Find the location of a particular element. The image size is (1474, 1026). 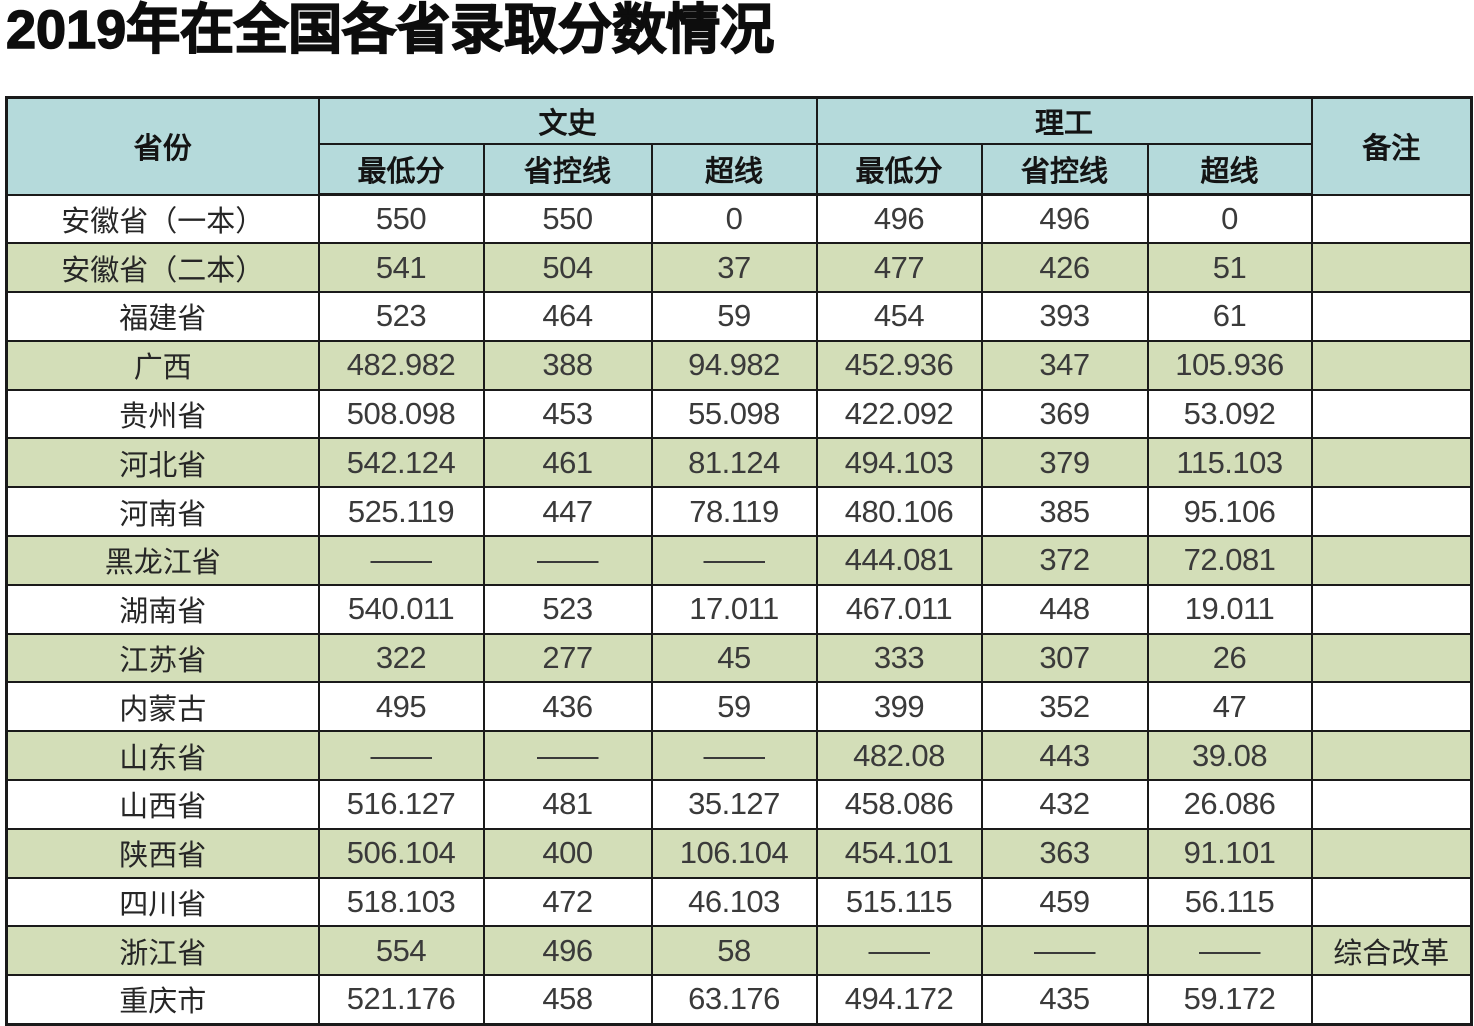

li-control-cell: 347 is located at coordinates (1064, 365).